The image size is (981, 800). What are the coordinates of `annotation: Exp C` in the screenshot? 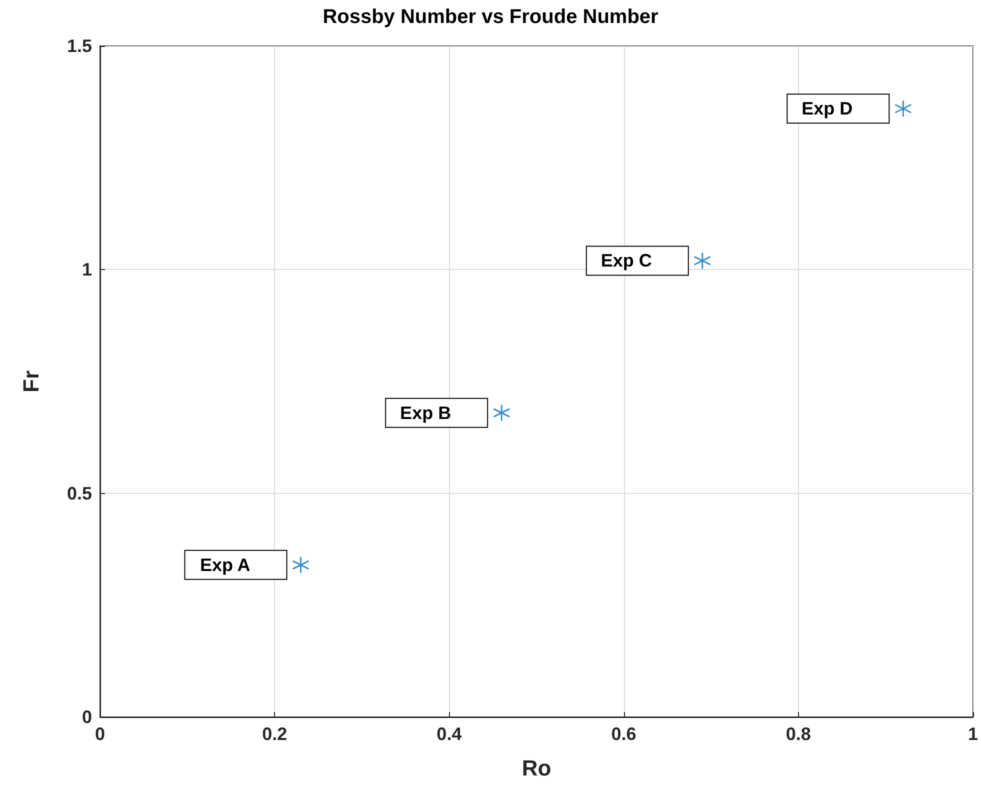 It's located at (626, 260).